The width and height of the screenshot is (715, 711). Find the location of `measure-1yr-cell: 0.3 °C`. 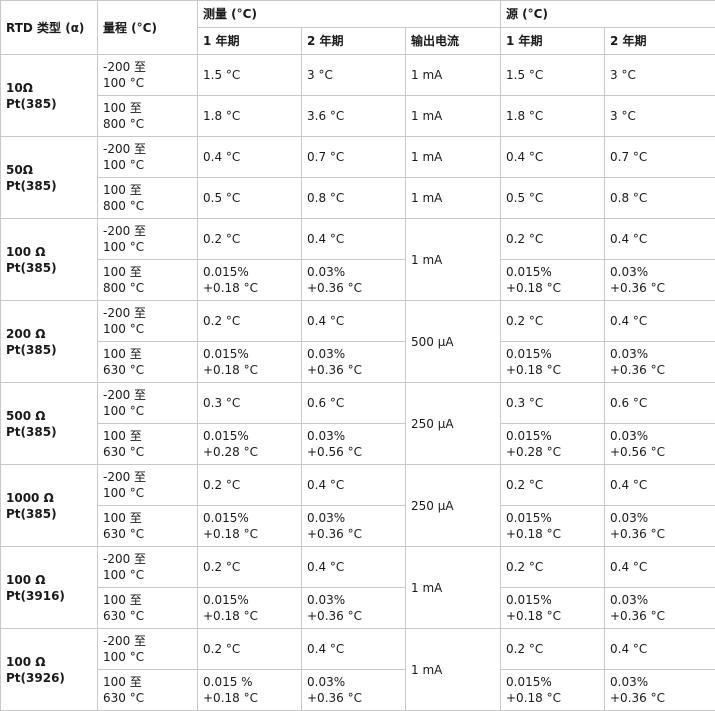

measure-1yr-cell: 0.3 °C is located at coordinates (250, 403).